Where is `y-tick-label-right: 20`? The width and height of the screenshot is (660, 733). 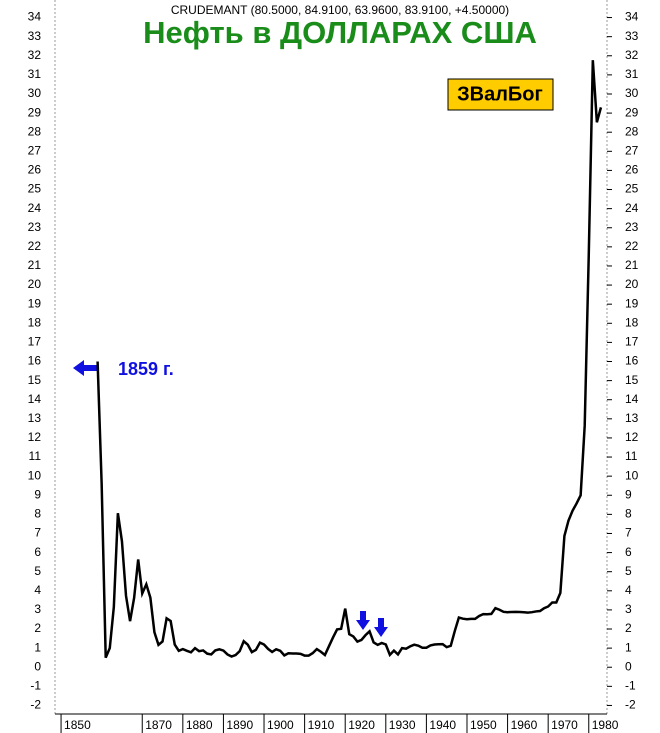
y-tick-label-right: 20 is located at coordinates (632, 284).